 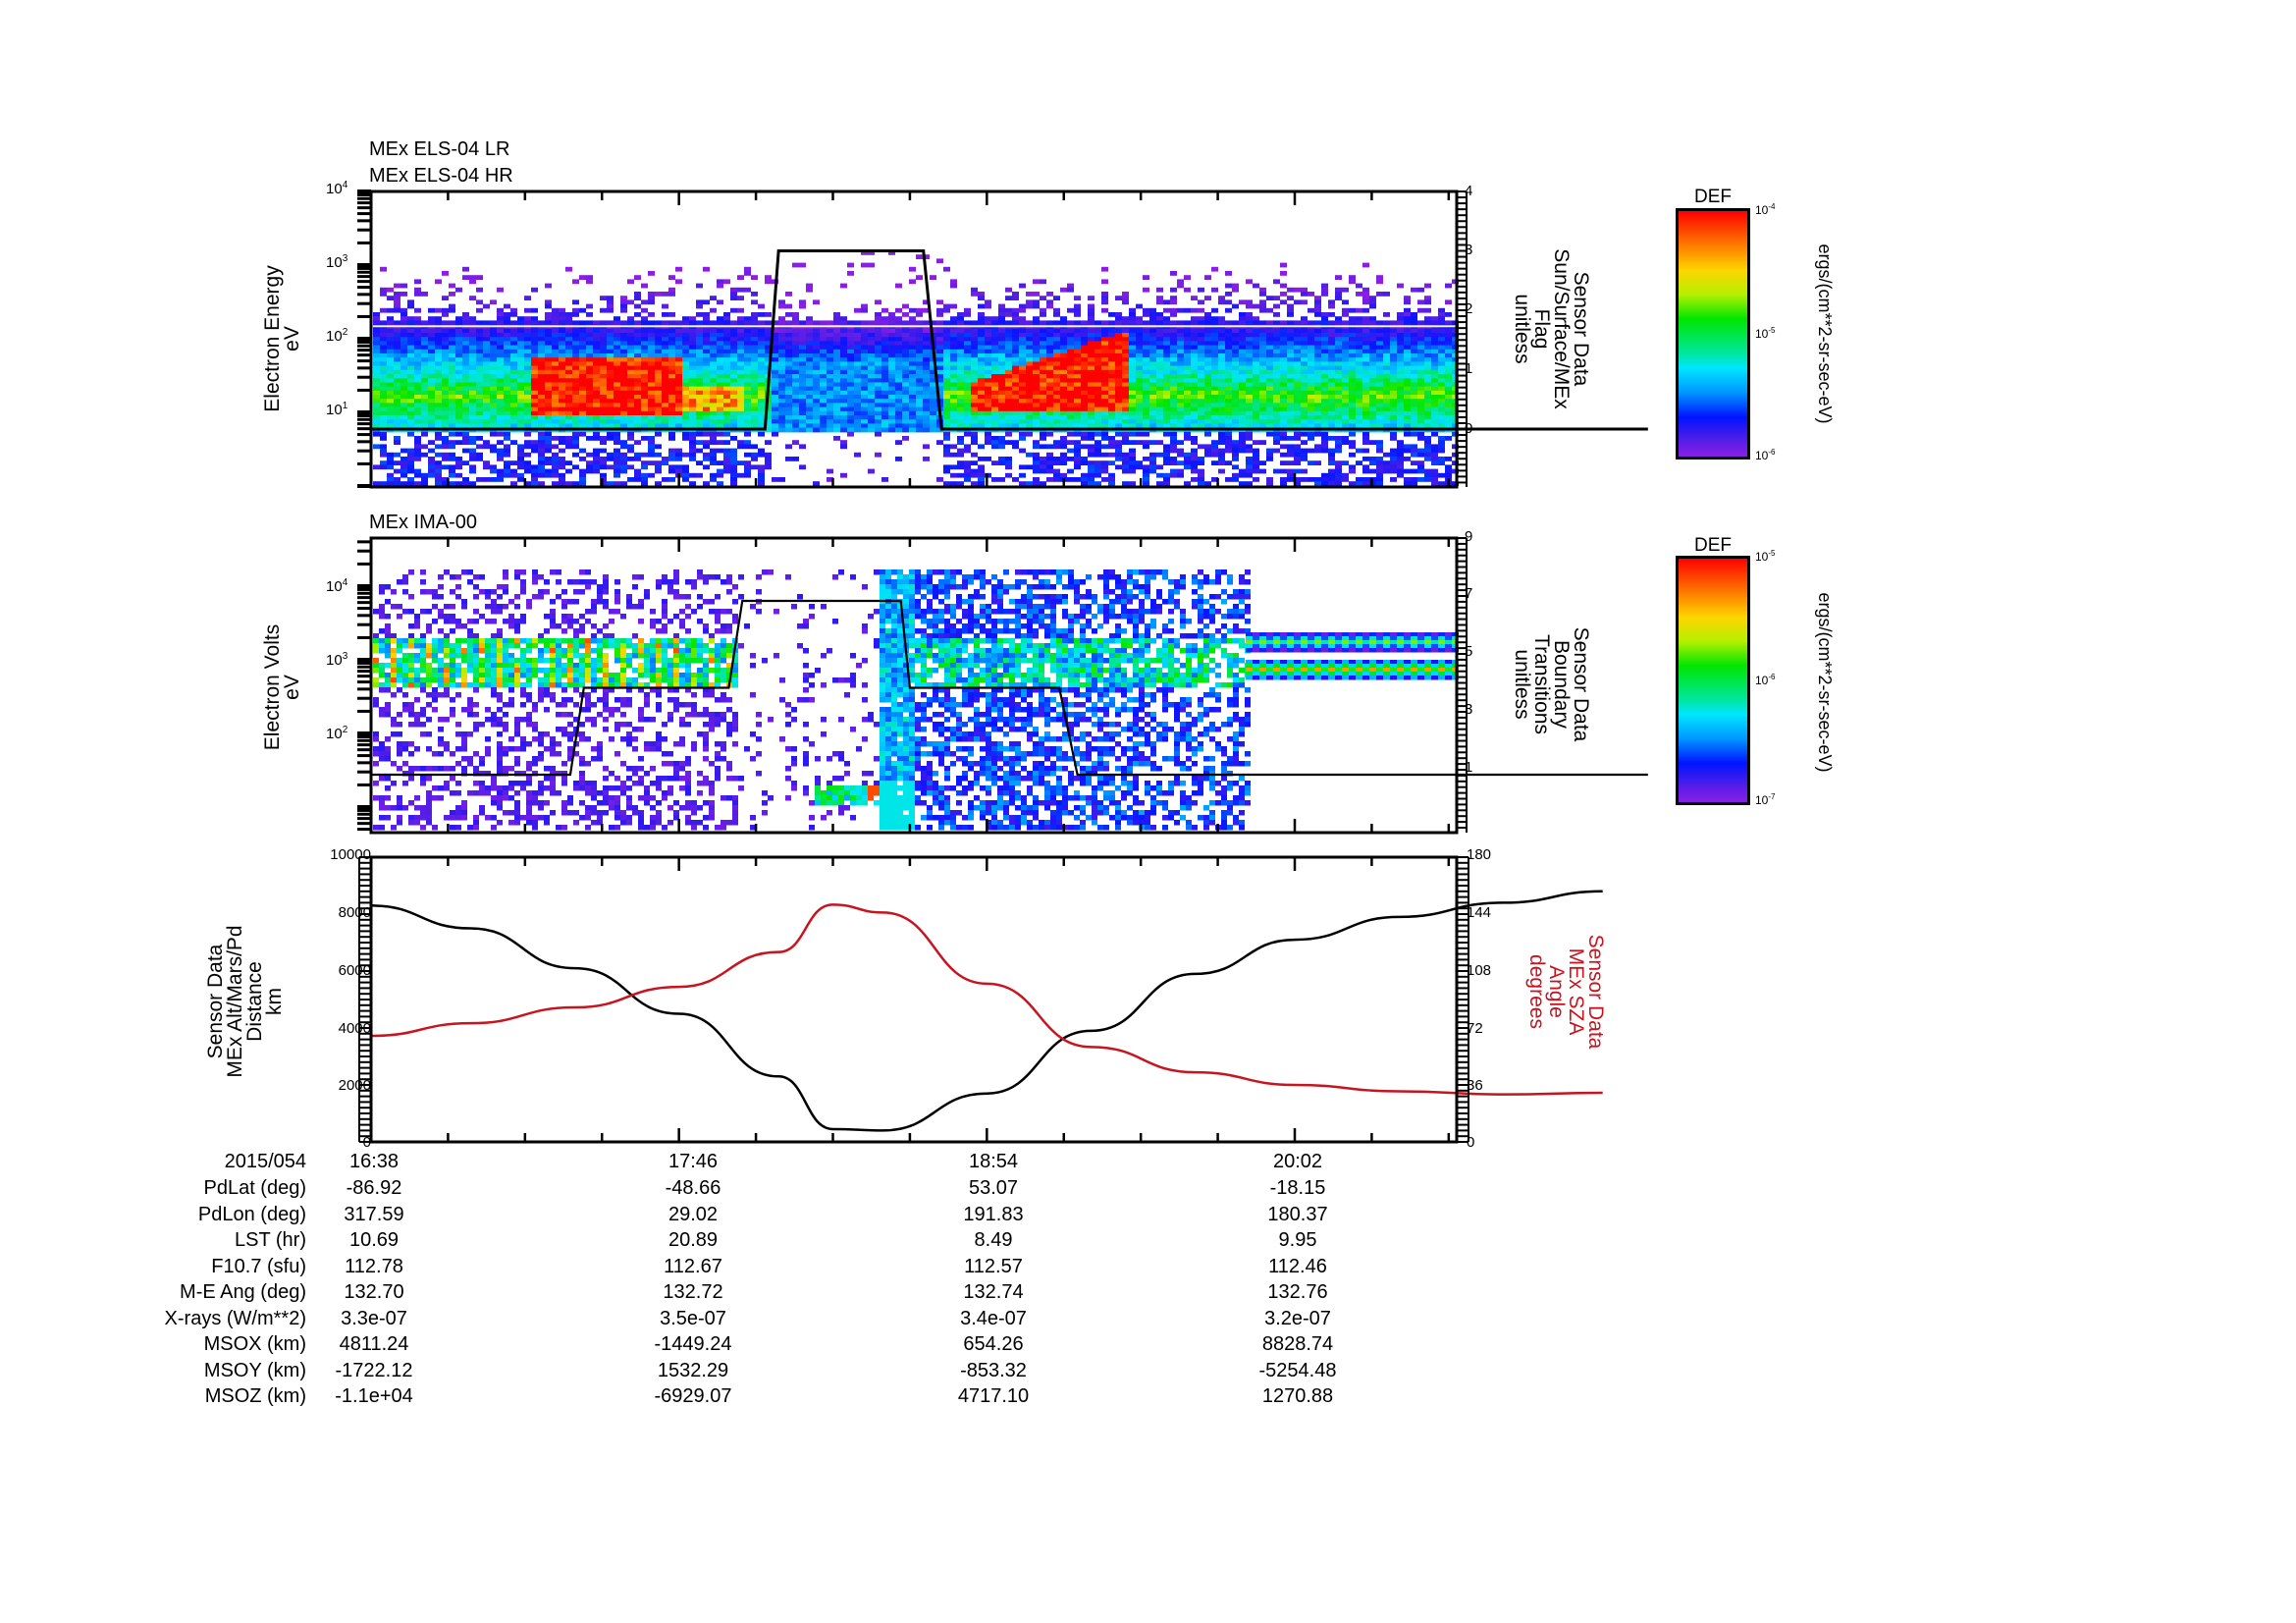 What do you see at coordinates (1469, 537) in the screenshot?
I see `panel2-y2tick-9: 9` at bounding box center [1469, 537].